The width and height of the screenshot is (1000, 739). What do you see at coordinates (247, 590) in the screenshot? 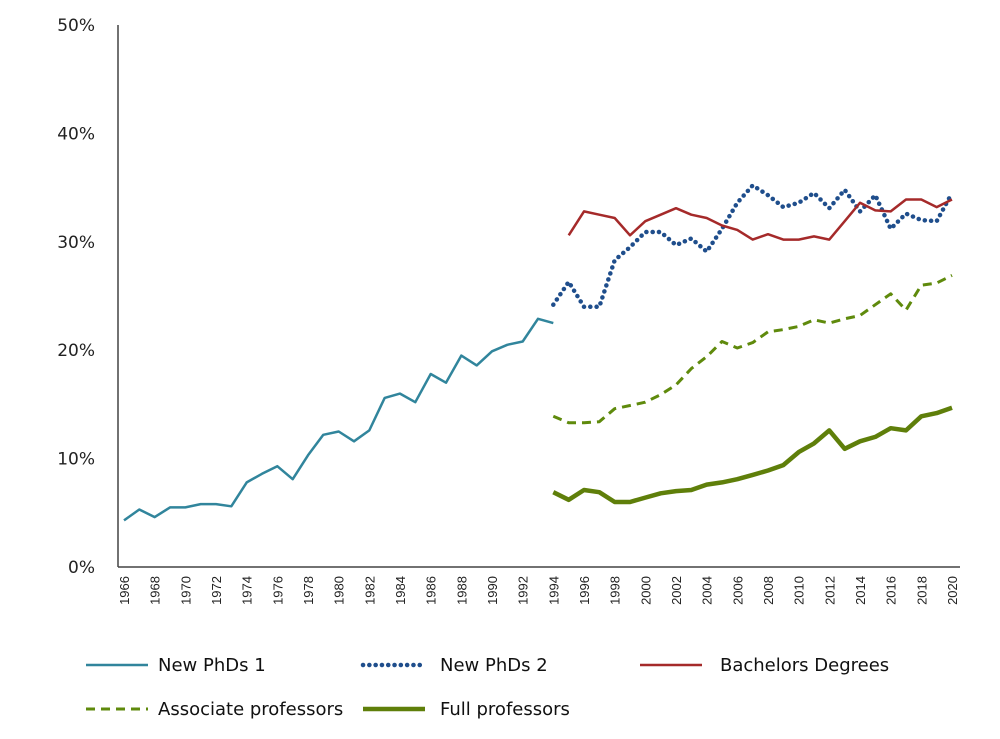
I see `x-tick-label: 1974` at bounding box center [247, 590].